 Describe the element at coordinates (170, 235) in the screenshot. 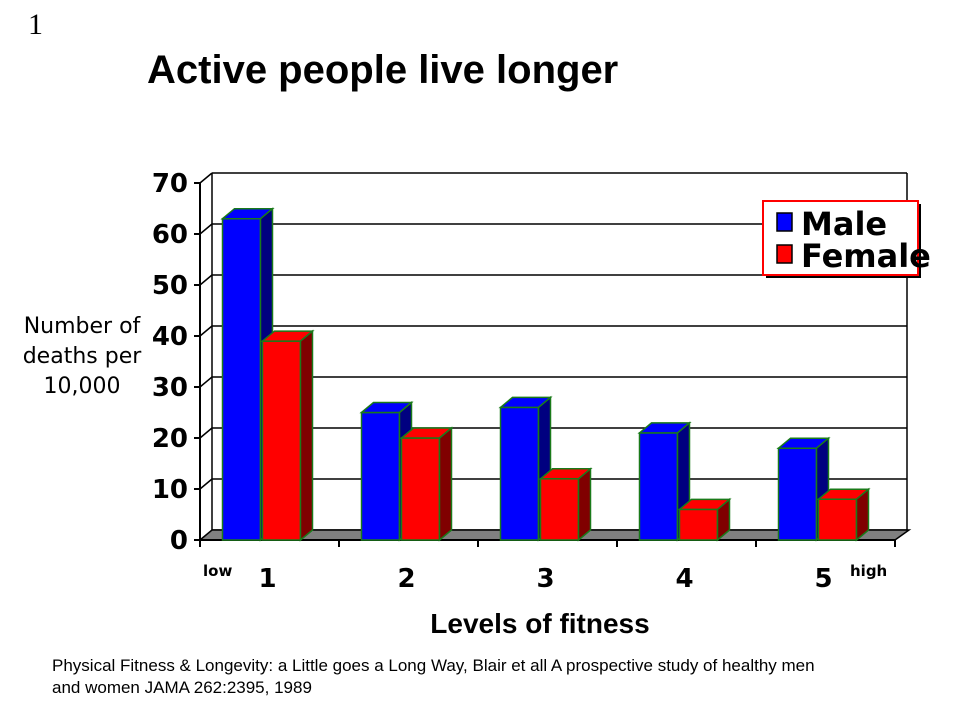

I see `y-tick-label: 60` at that location.